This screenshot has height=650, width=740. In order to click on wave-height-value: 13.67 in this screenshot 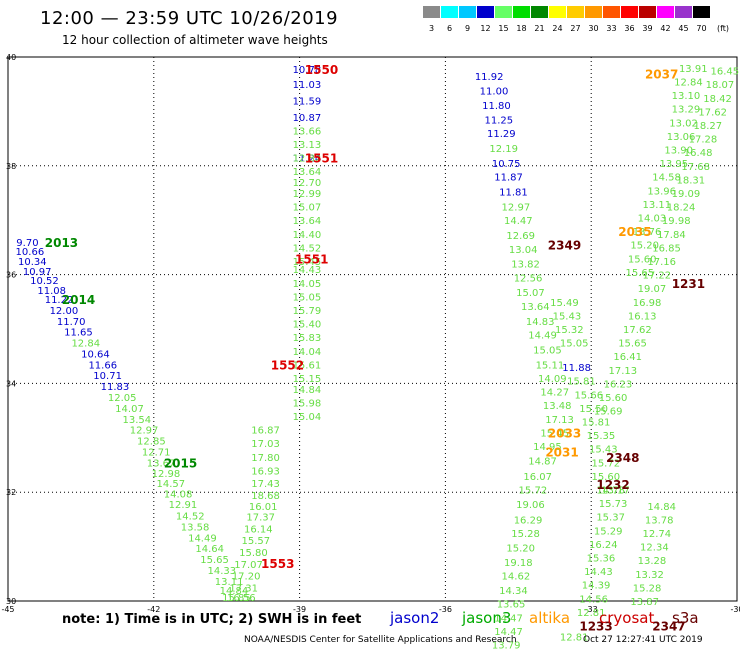, I will do `click(161, 463)`.